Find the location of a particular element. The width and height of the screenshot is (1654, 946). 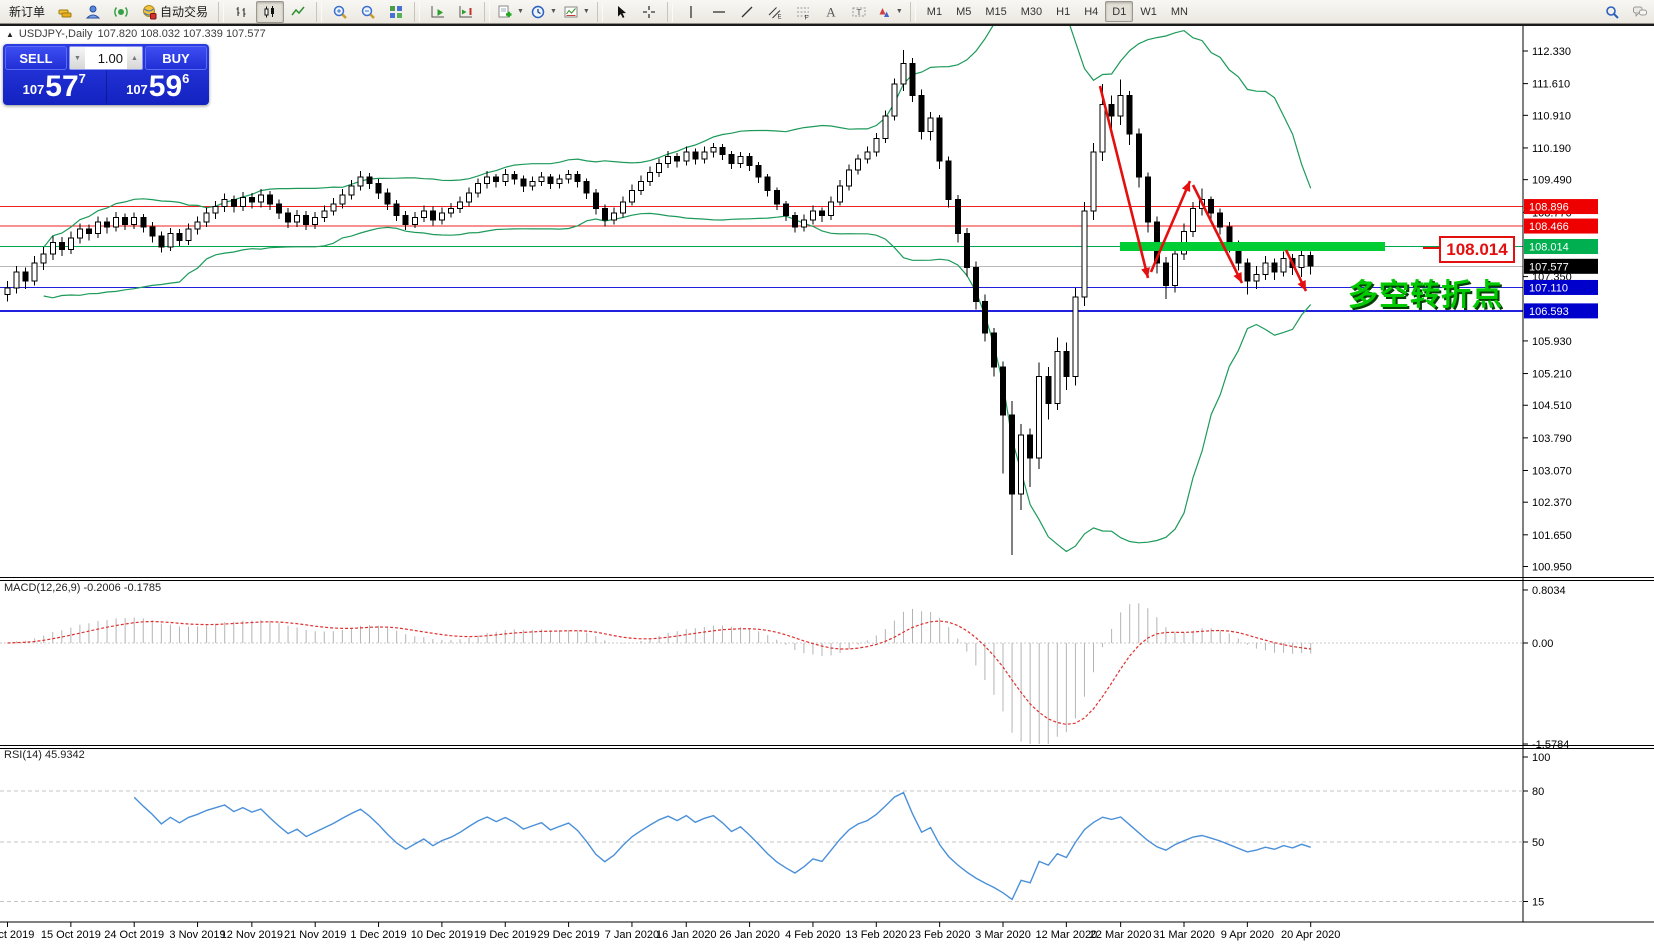

timeframe-button-h4: H4 is located at coordinates (1091, 11).